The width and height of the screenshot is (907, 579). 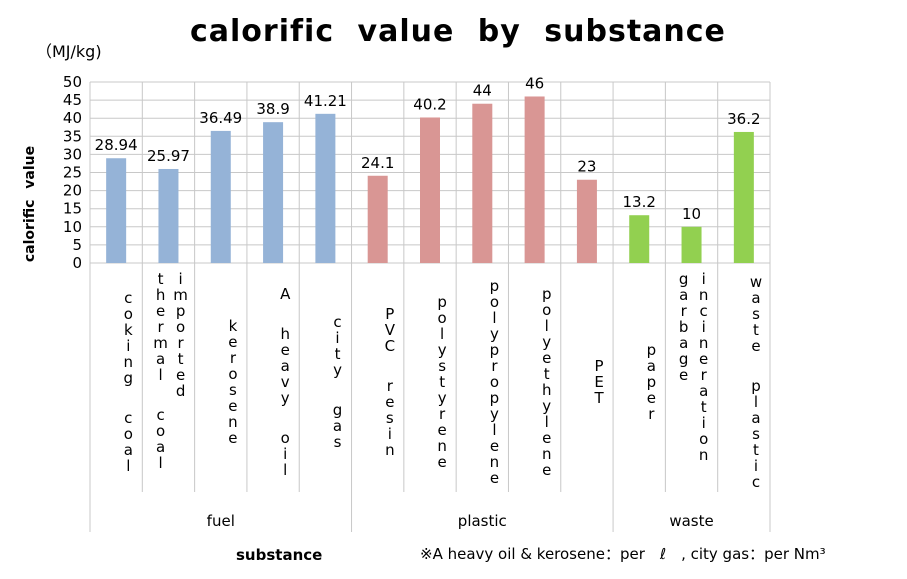 What do you see at coordinates (77, 263) in the screenshot?
I see `y-tick-label: 0` at bounding box center [77, 263].